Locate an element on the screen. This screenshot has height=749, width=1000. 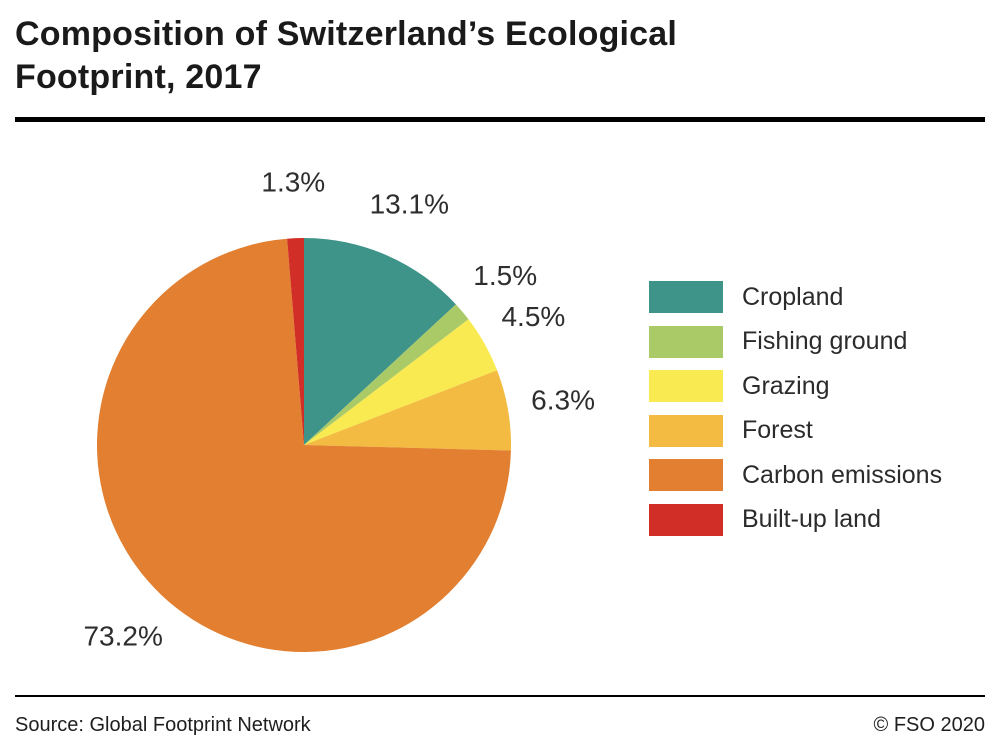
pie-slice-cropland is located at coordinates (380, 341).